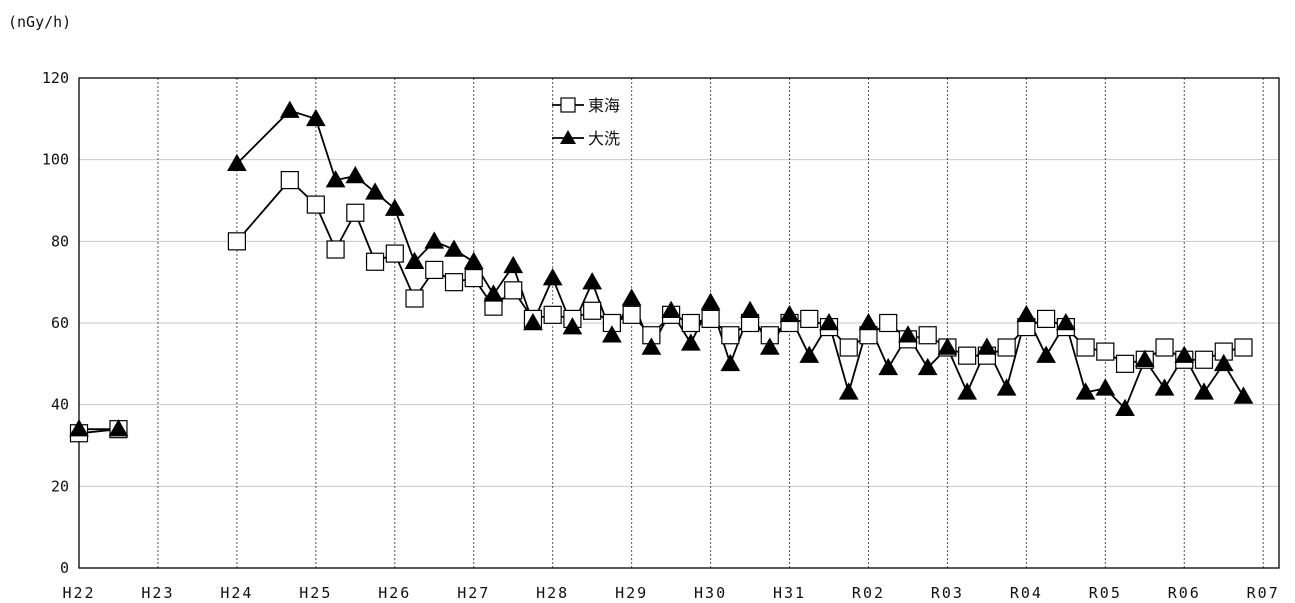 The height and width of the screenshot is (603, 1295). What do you see at coordinates (236, 593) in the screenshot?
I see `x-tick-label: H24` at bounding box center [236, 593].